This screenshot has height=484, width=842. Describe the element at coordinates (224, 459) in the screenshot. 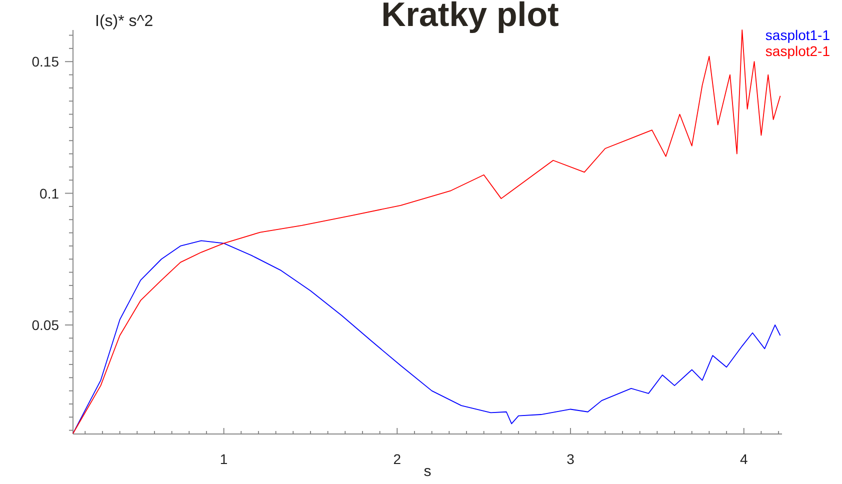

I see `x-tick-label: 1` at that location.